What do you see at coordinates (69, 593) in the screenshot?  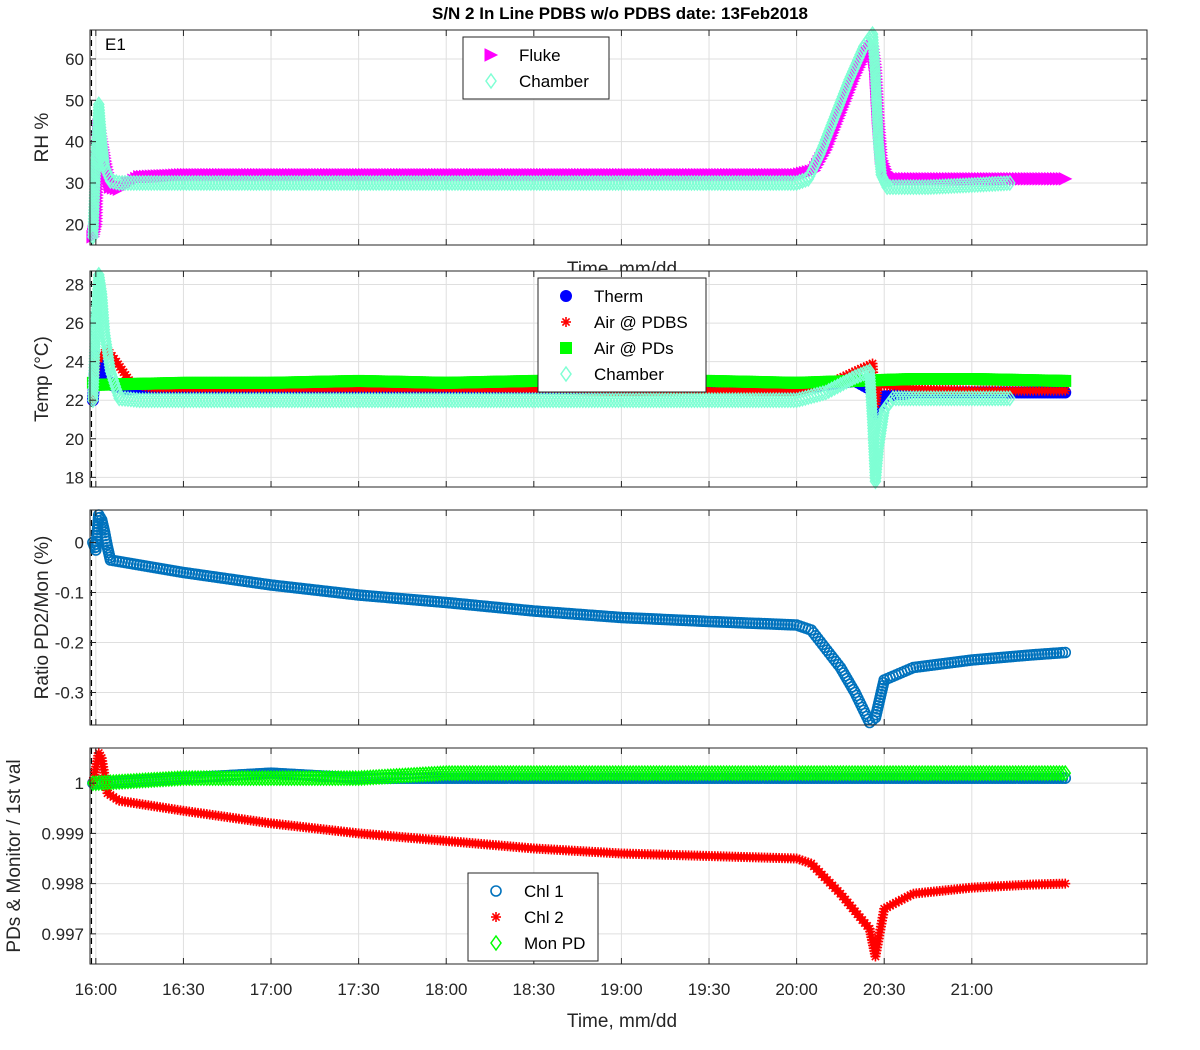 I see `y-tick-label: -0.1` at bounding box center [69, 593].